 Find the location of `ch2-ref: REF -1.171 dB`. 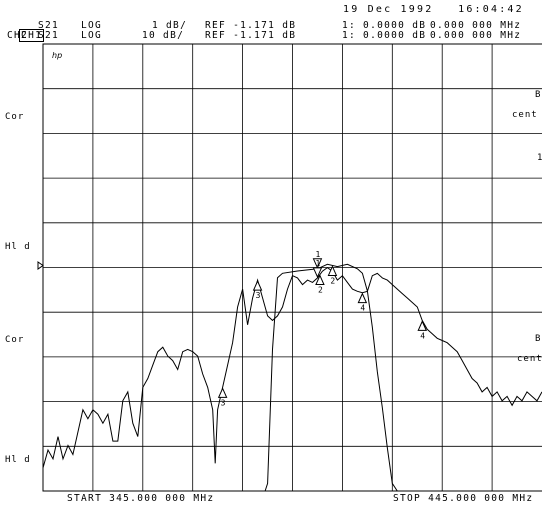

ch2-ref: REF -1.171 dB is located at coordinates (251, 35).